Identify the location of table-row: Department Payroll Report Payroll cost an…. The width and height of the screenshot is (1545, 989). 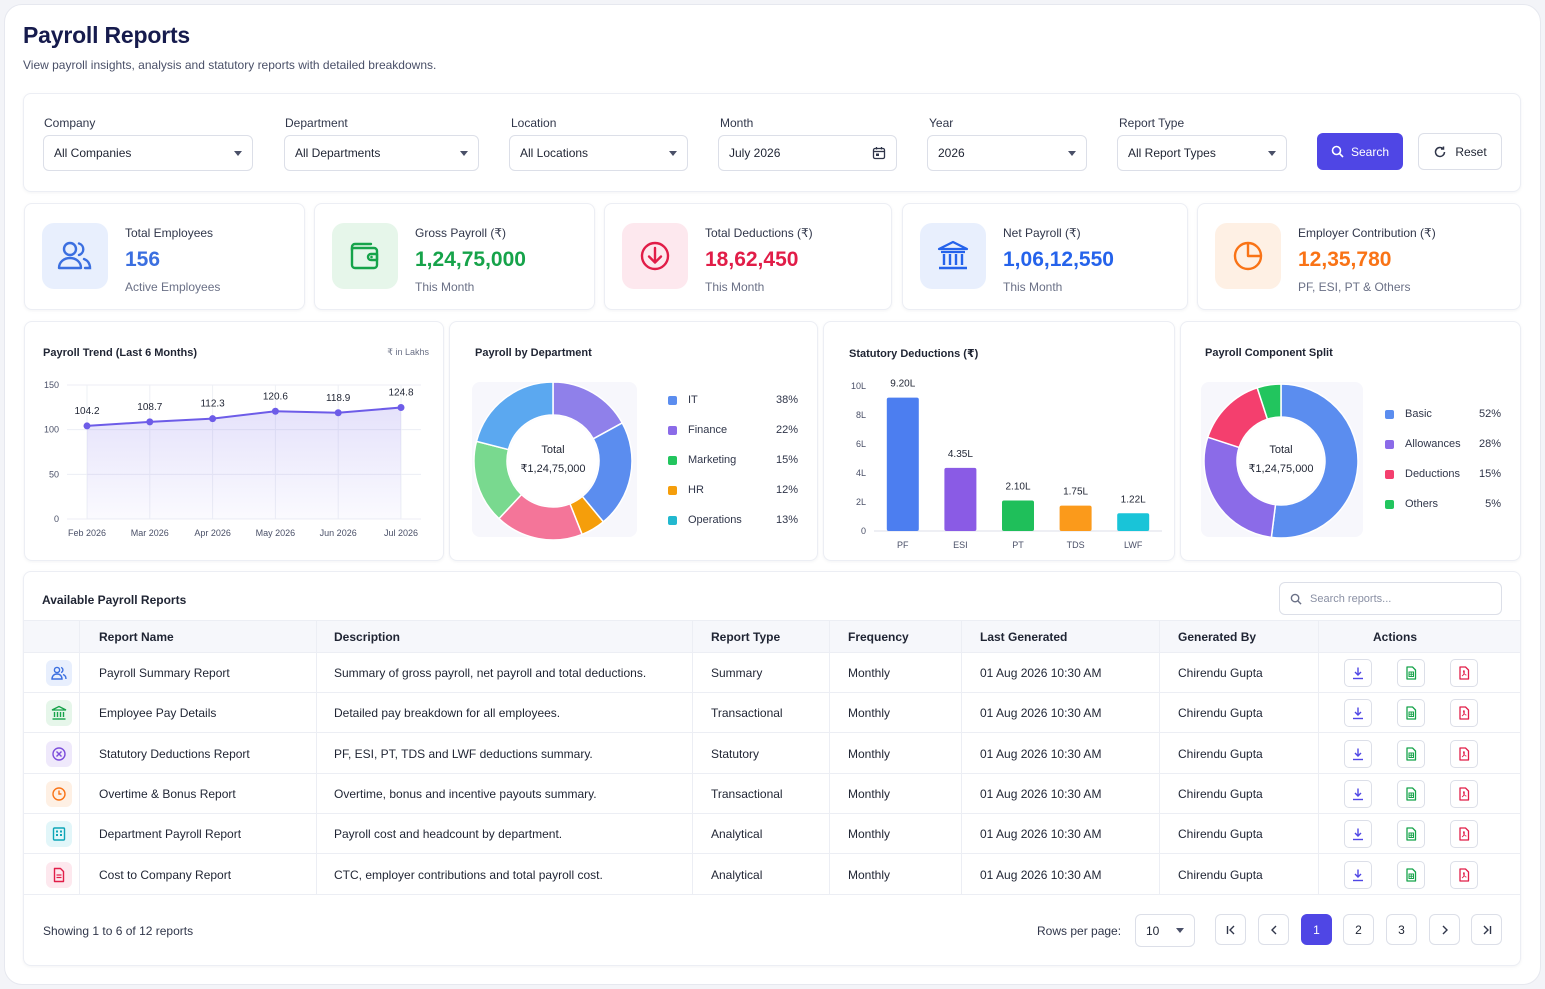
(772, 834).